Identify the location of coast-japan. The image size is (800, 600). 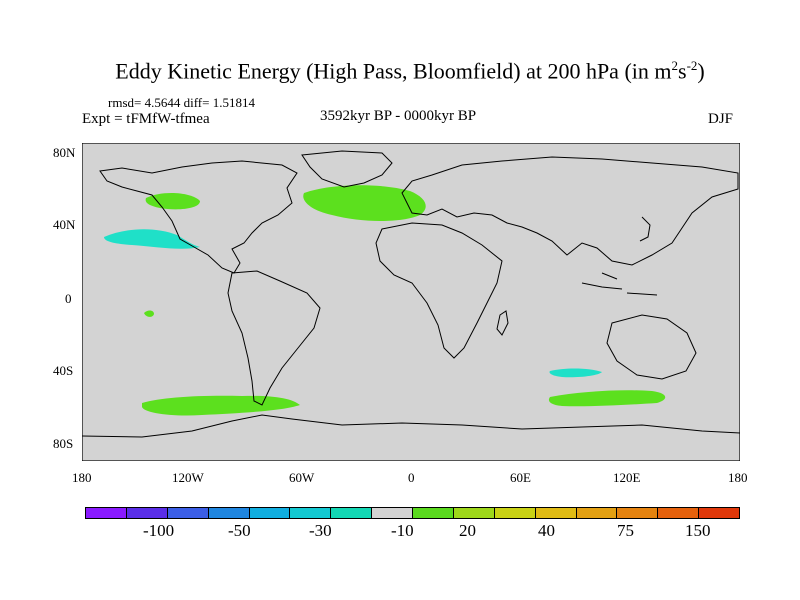
(645, 229).